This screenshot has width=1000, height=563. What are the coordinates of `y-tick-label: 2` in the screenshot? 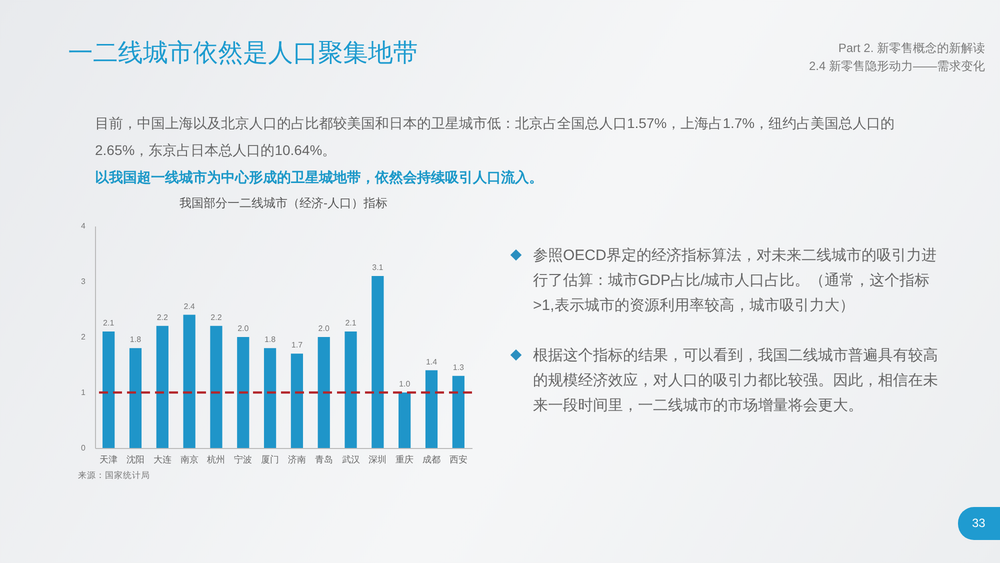 It's located at (83, 337).